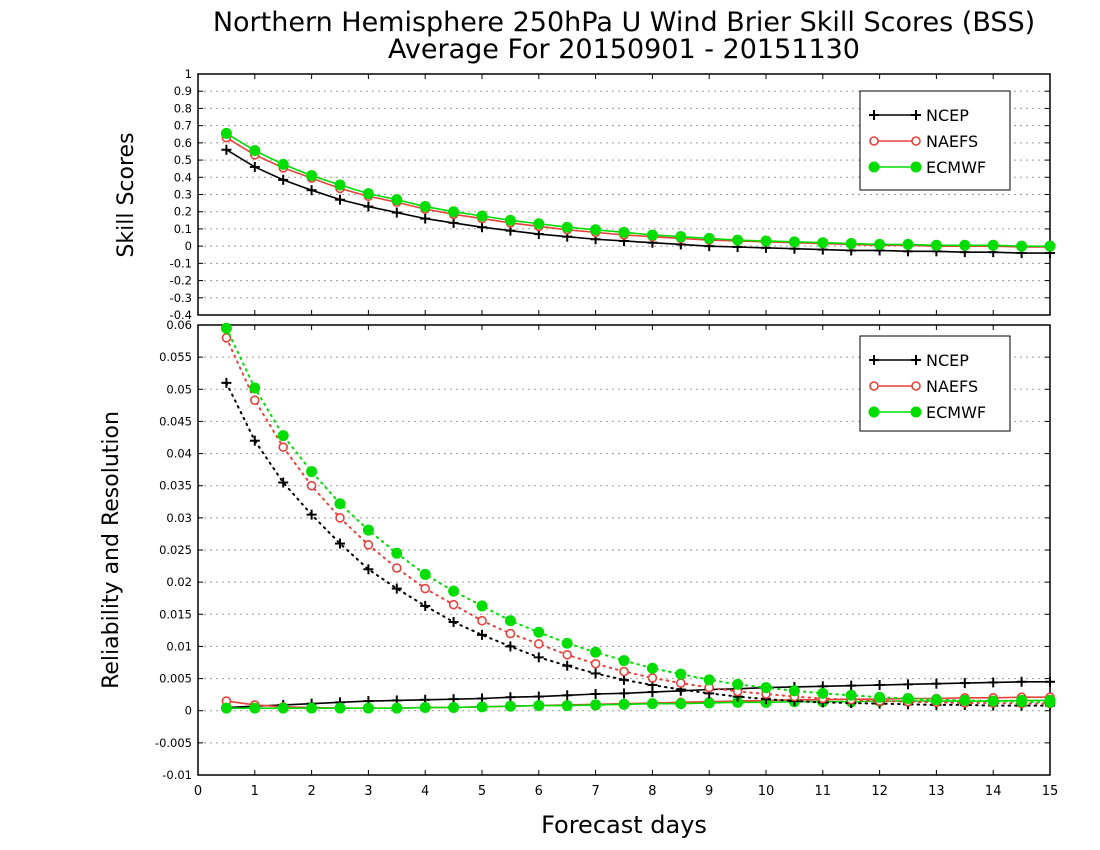 The height and width of the screenshot is (850, 1100). What do you see at coordinates (823, 791) in the screenshot?
I see `x-tick-label: 11` at bounding box center [823, 791].